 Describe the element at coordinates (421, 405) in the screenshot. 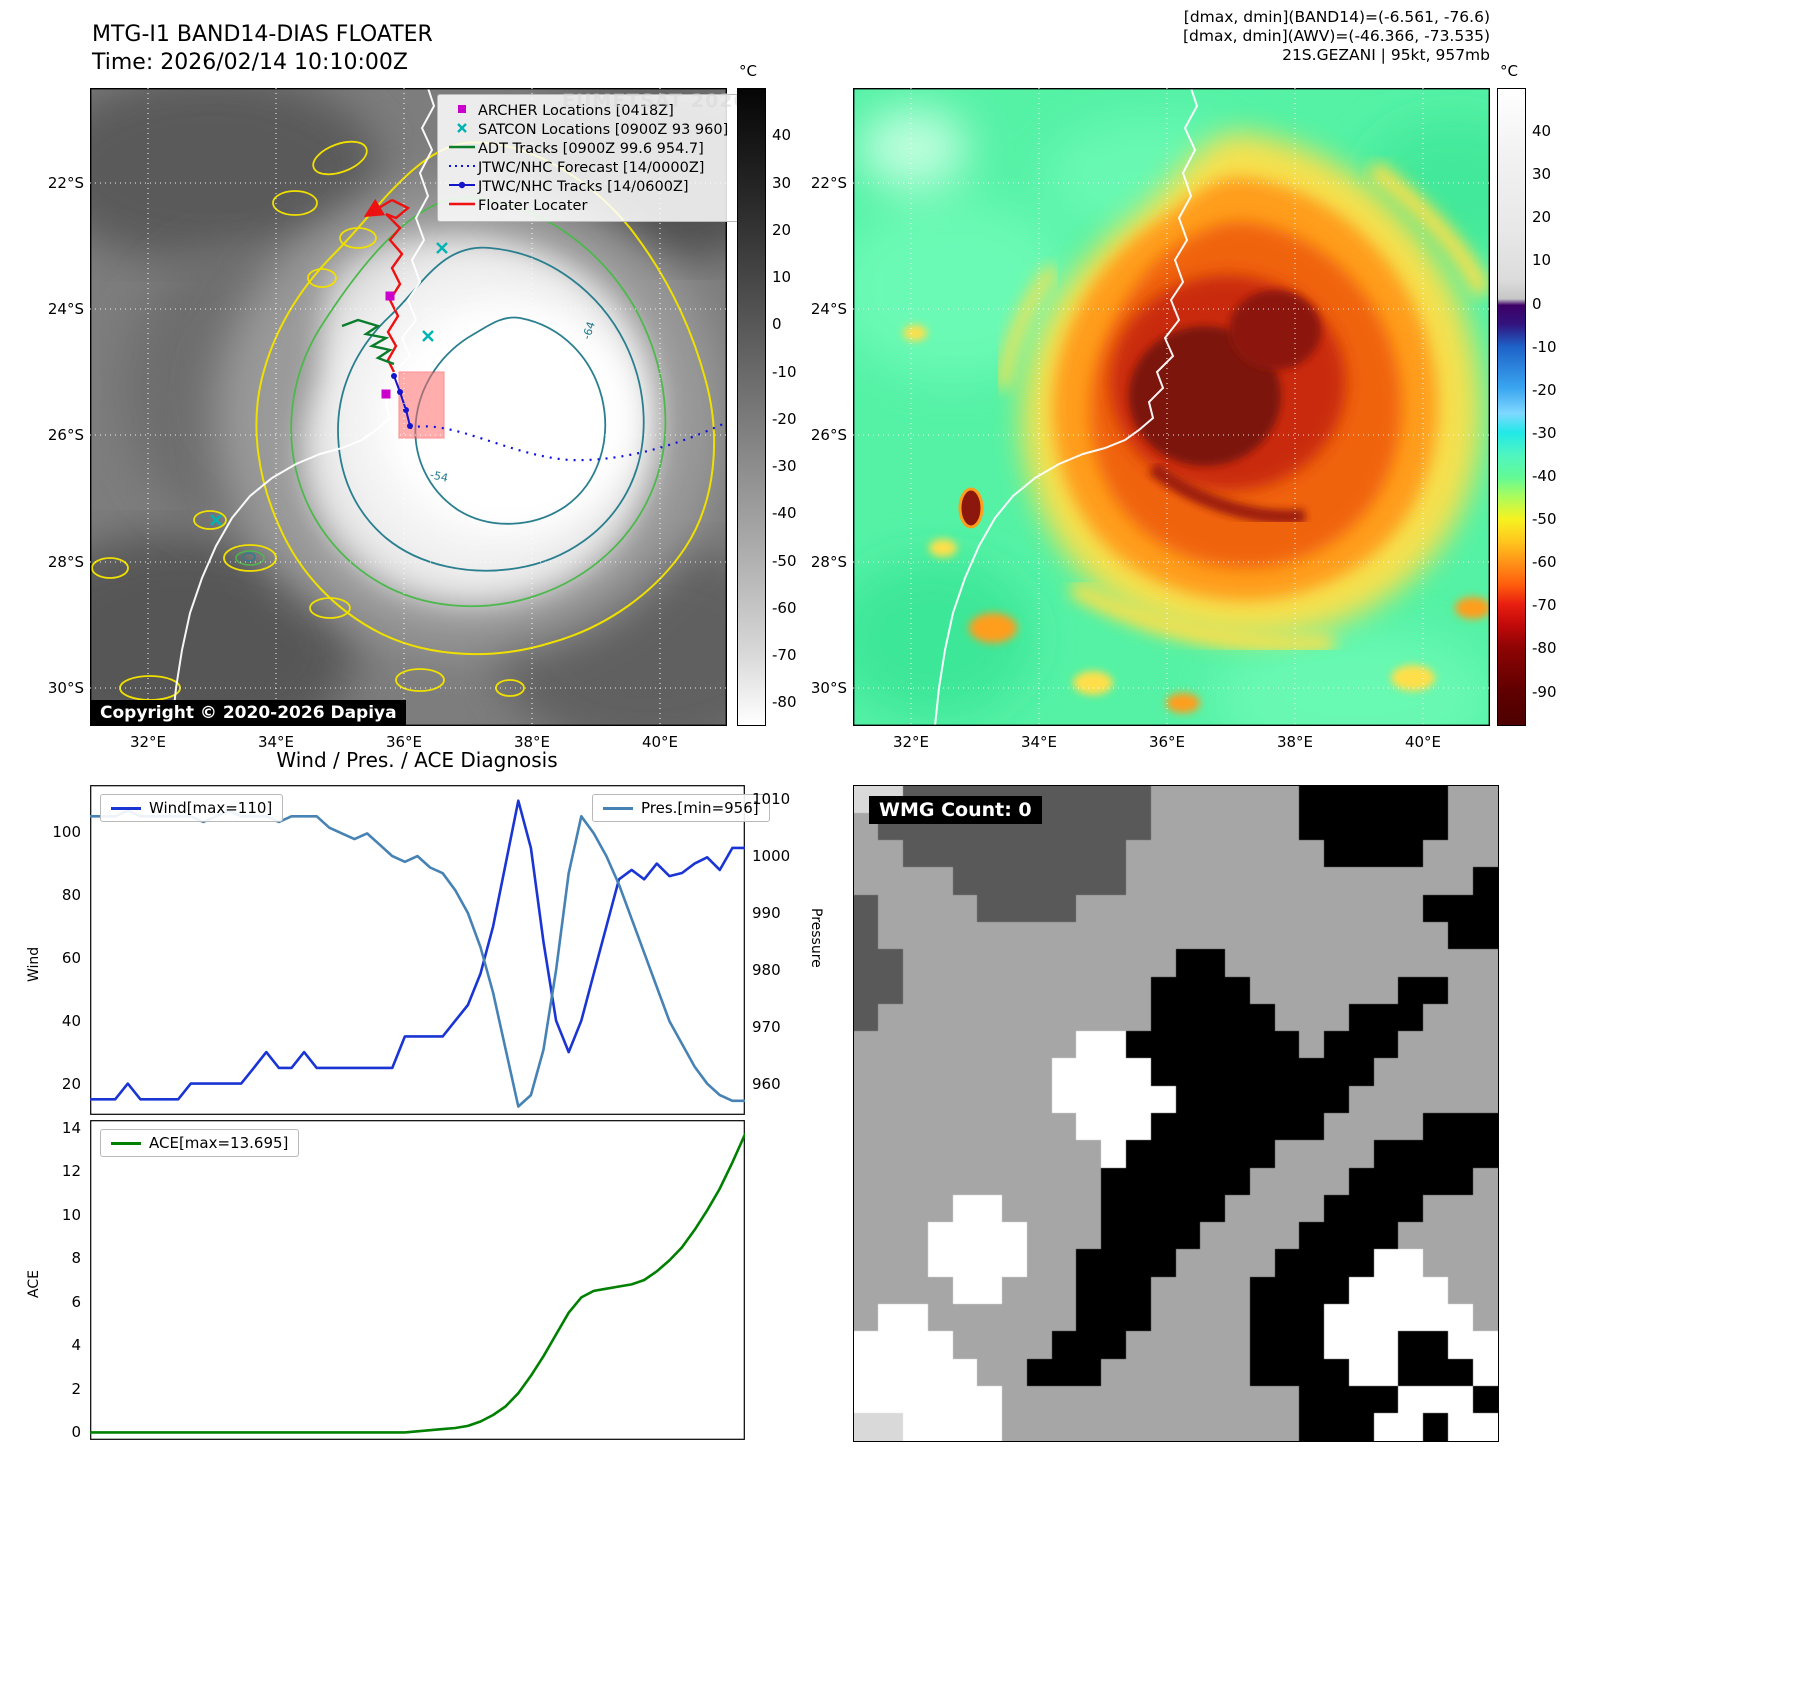

I see `floater-region-box` at that location.